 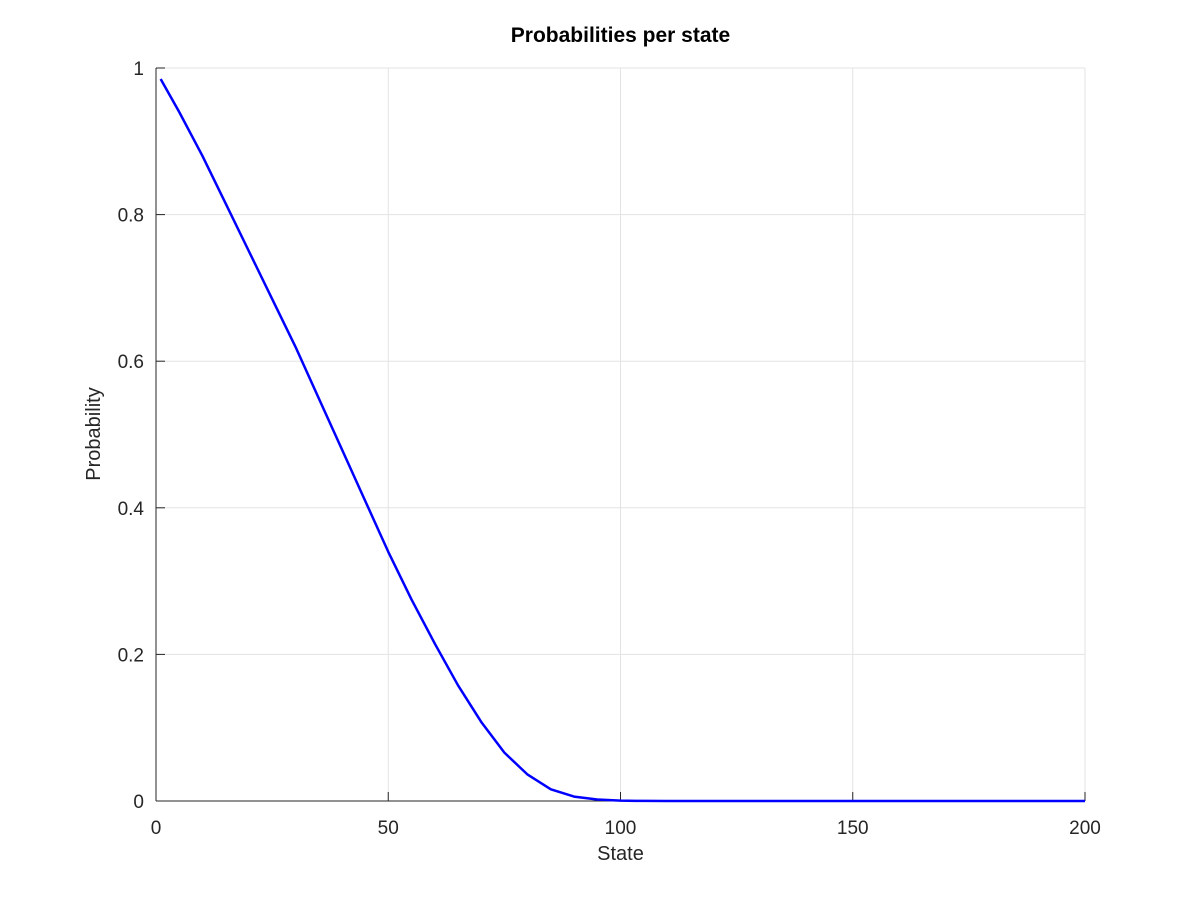 What do you see at coordinates (94, 433) in the screenshot?
I see `y-axis-label: Probability` at bounding box center [94, 433].